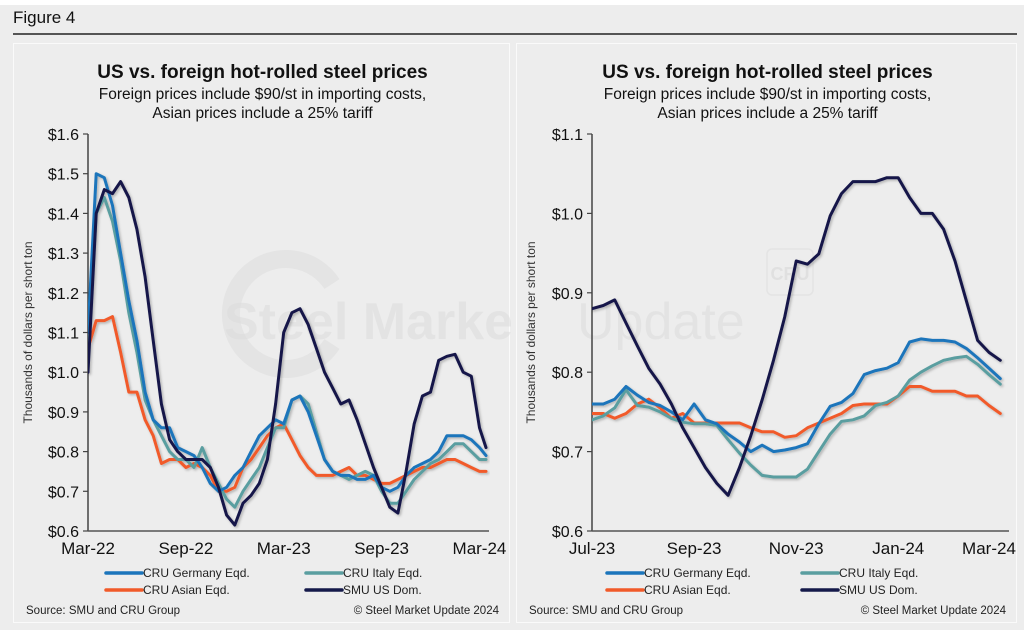  What do you see at coordinates (790, 274) in the screenshot?
I see `watermark-cru-text: CRU` at bounding box center [790, 274].